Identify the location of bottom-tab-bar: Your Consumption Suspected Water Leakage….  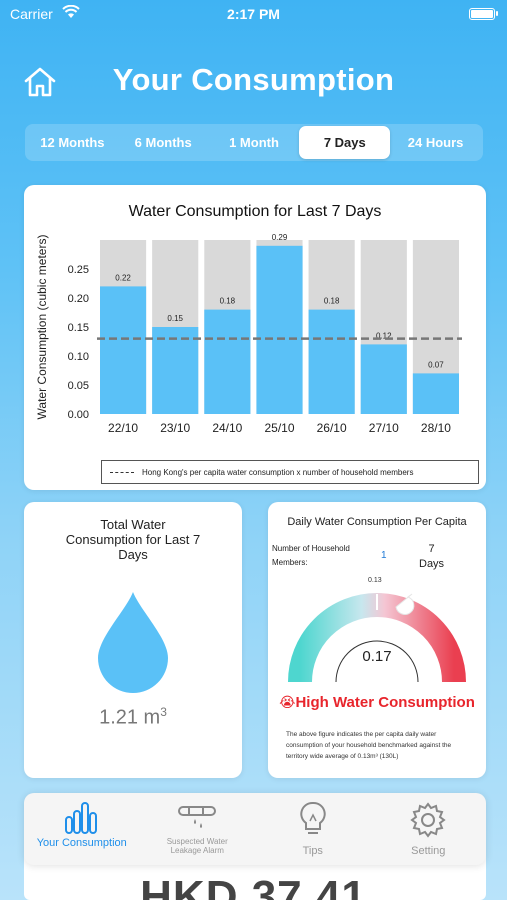
(255, 829).